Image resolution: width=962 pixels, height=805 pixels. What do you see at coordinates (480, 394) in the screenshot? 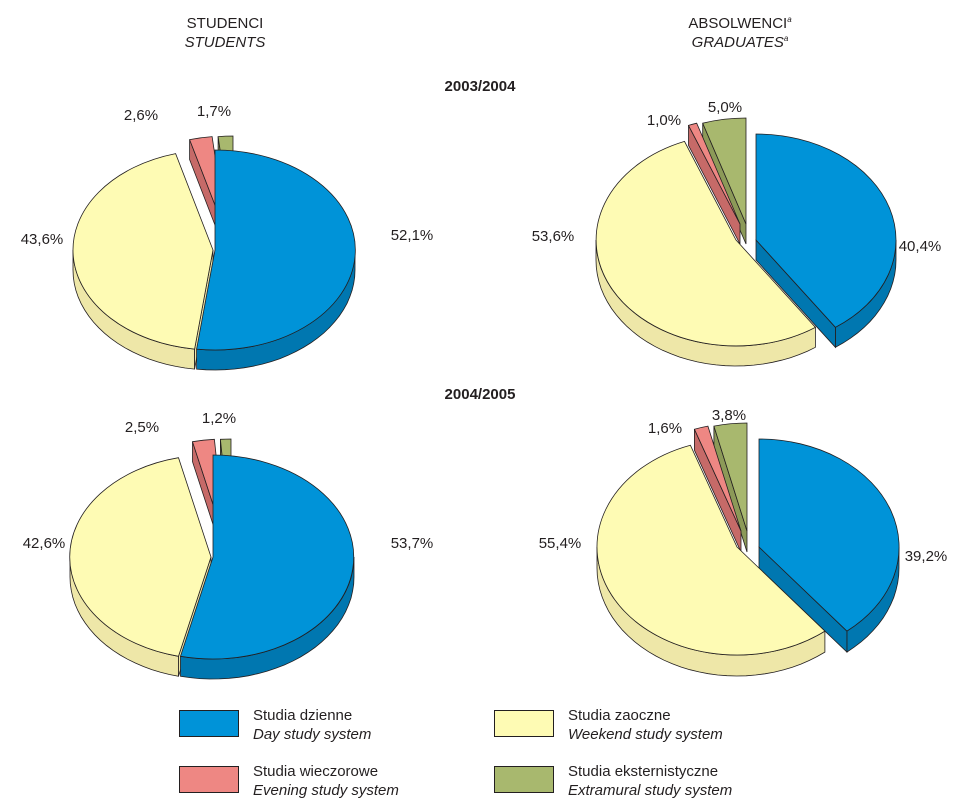
I see `year-label-2004-2005: 2004/2005` at bounding box center [480, 394].